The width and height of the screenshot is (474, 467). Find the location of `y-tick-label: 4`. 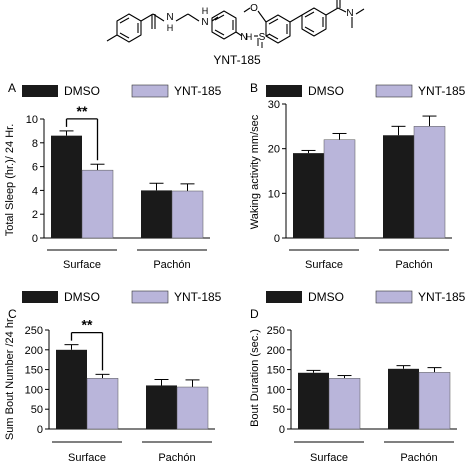

y-tick-label: 4 is located at coordinates (35, 191).